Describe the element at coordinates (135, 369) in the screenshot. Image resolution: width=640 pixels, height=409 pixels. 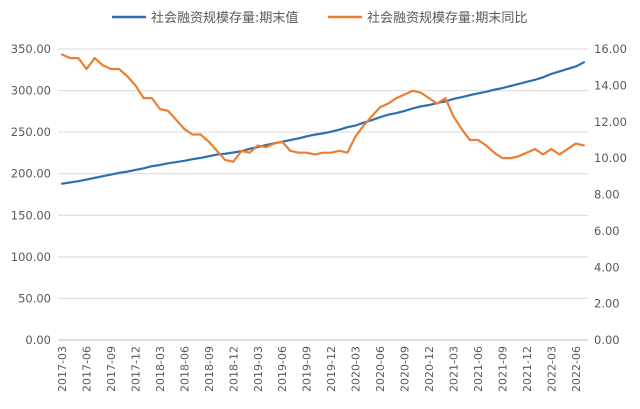
I see `x-tick-label: 2017-12` at that location.